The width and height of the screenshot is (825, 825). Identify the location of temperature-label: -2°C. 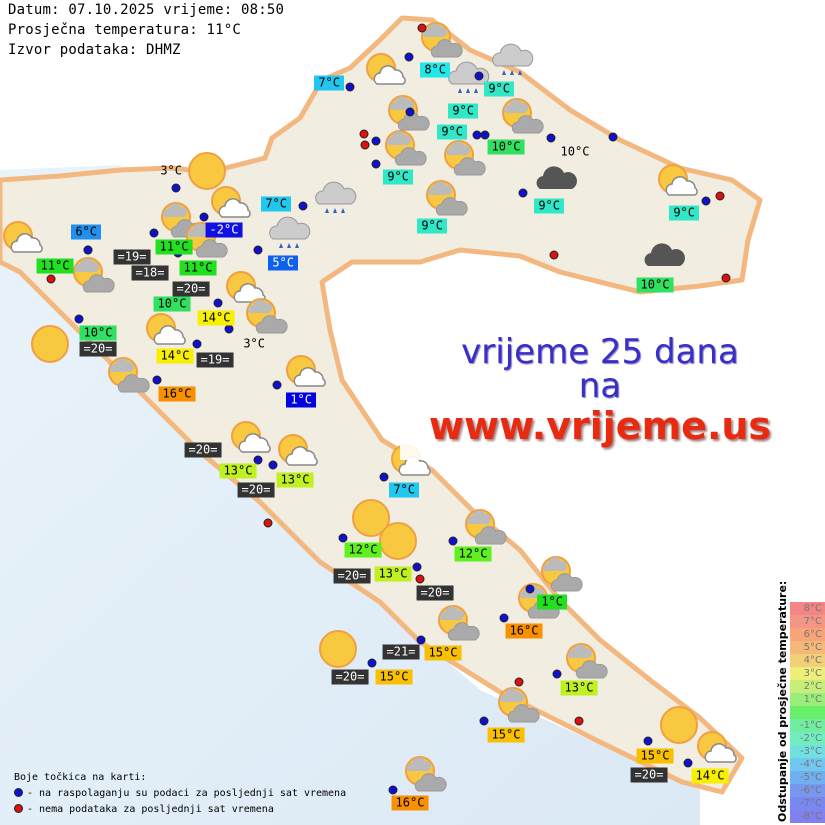
(224, 230).